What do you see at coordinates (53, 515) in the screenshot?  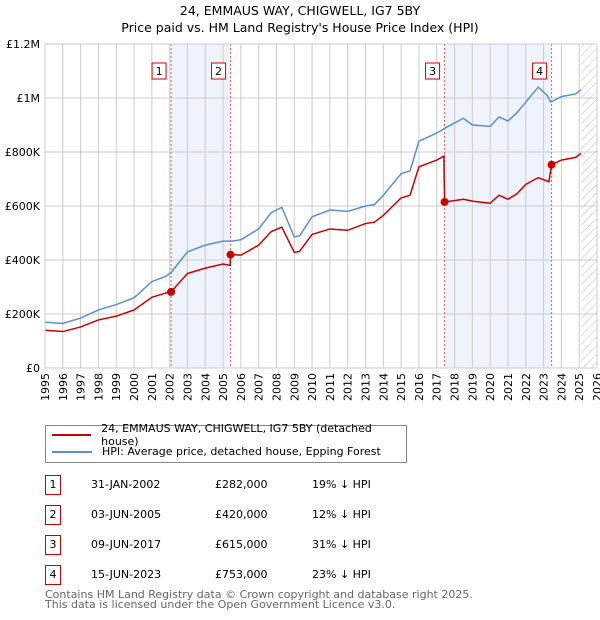 I see `transaction-marker: 2` at bounding box center [53, 515].